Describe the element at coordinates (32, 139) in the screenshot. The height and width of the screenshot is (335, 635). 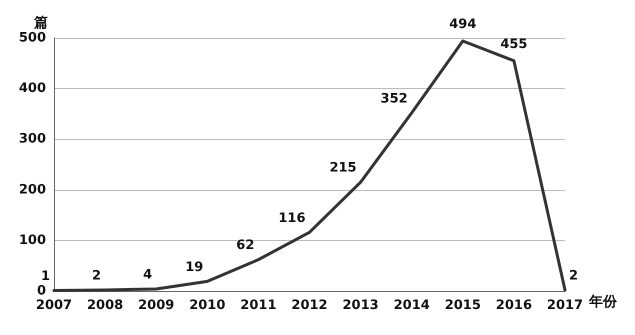
I see `y-tick-label: 300` at that location.